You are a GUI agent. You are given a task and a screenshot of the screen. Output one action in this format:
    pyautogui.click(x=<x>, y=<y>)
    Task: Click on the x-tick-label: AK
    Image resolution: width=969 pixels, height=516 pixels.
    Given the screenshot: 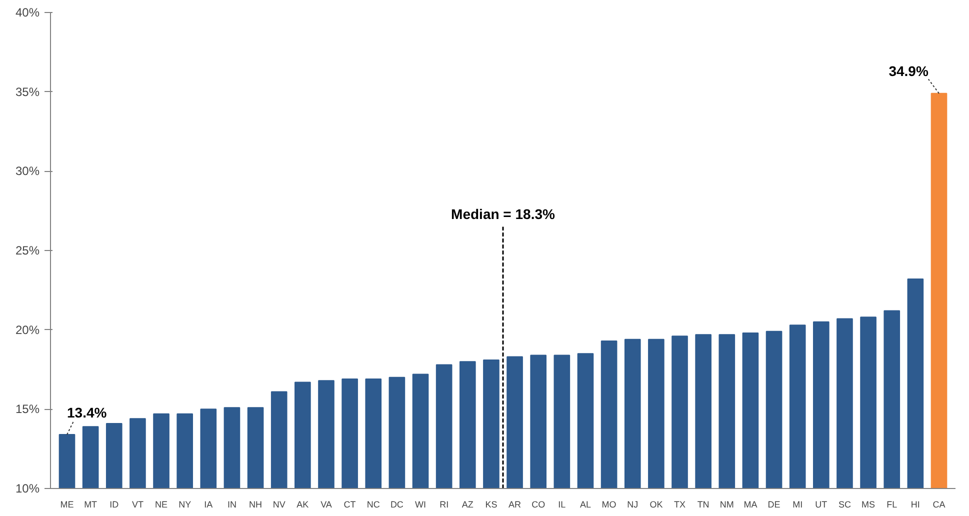 What is the action you would take?
    pyautogui.click(x=302, y=505)
    